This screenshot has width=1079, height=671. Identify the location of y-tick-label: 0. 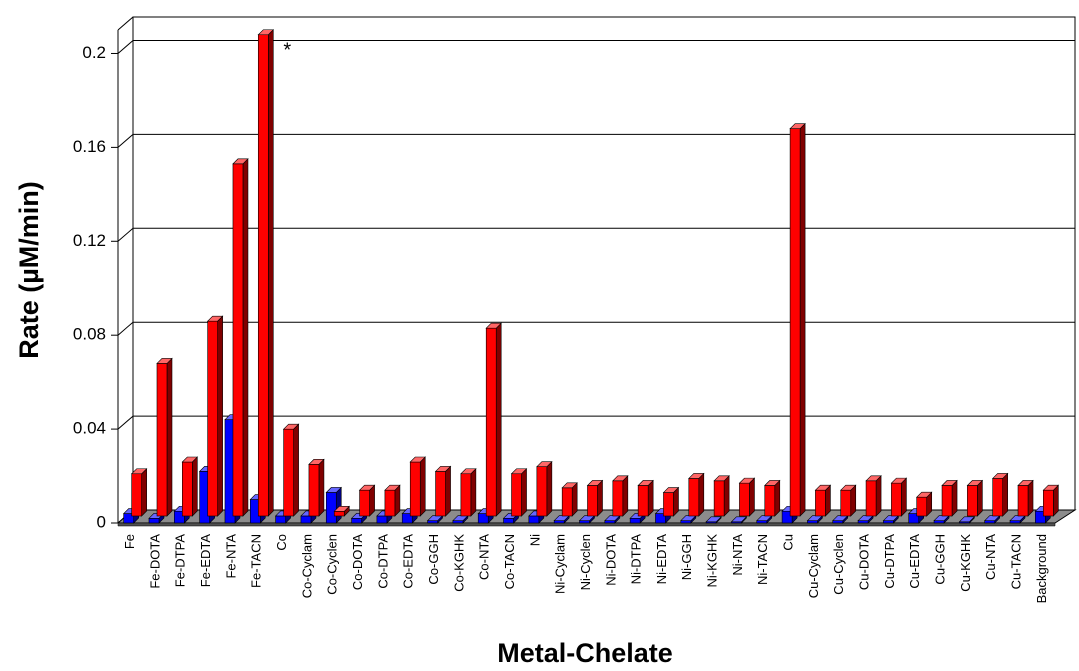
(101, 521).